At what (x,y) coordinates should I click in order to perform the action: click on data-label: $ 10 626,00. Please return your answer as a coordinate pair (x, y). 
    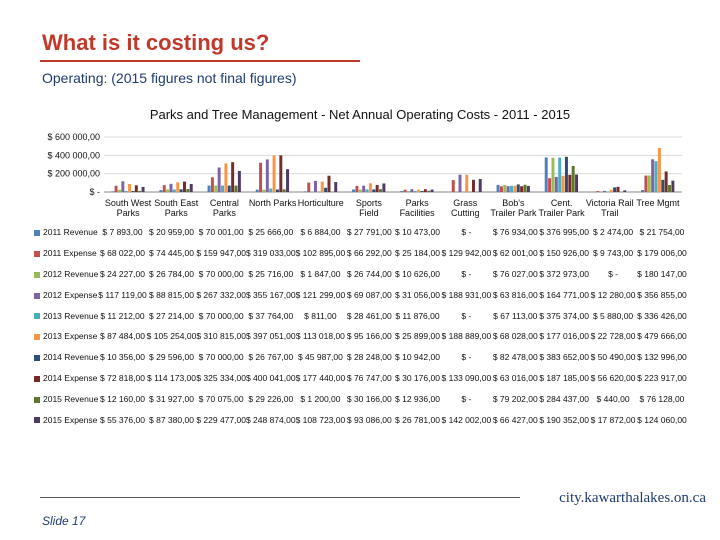
    Looking at the image, I should click on (417, 273).